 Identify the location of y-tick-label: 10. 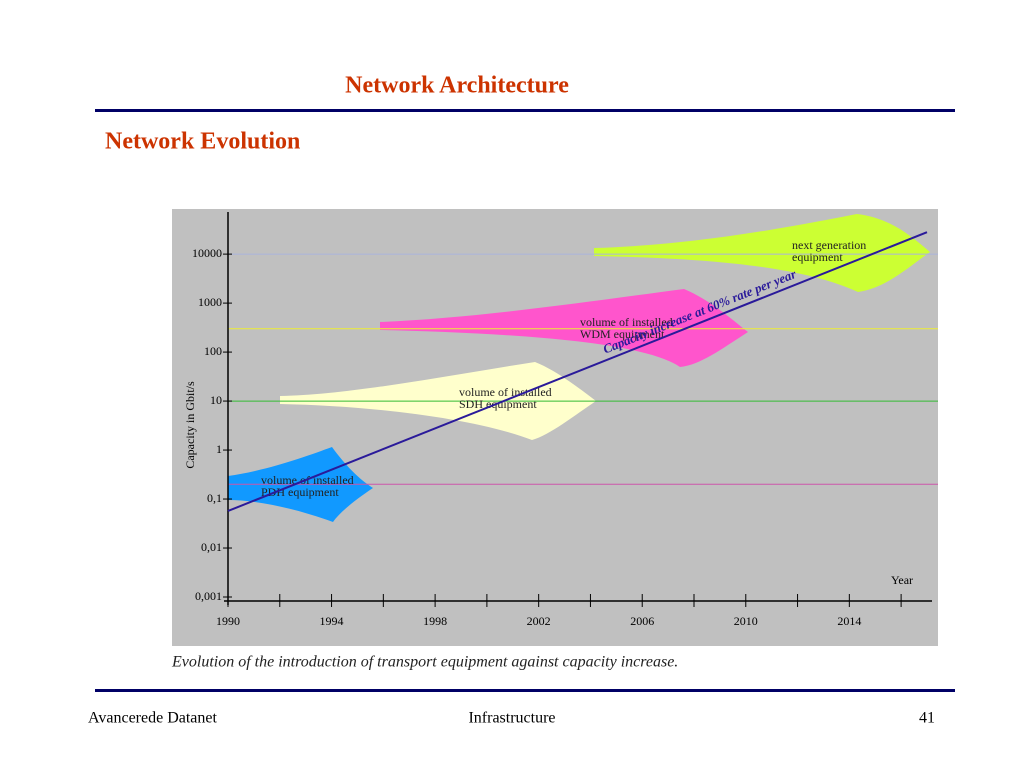
(216, 400).